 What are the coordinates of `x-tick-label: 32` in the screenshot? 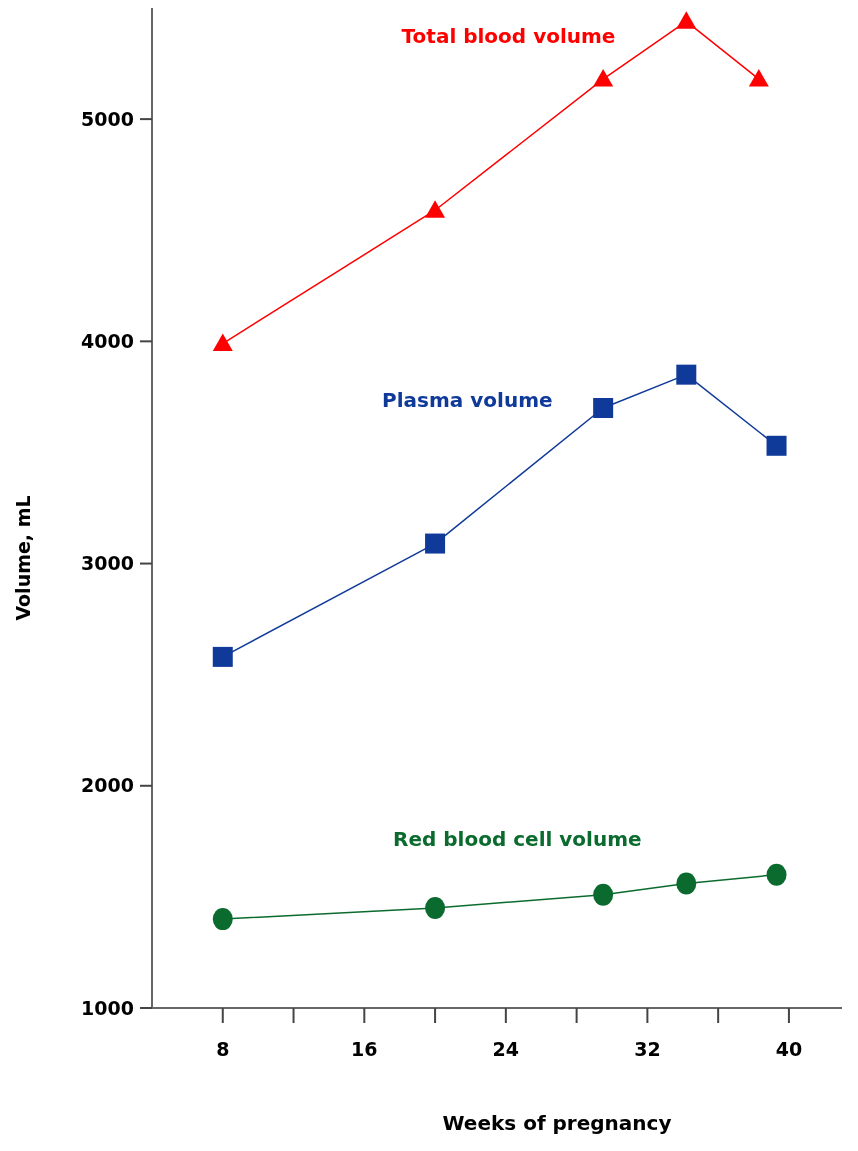 It's located at (647, 1049).